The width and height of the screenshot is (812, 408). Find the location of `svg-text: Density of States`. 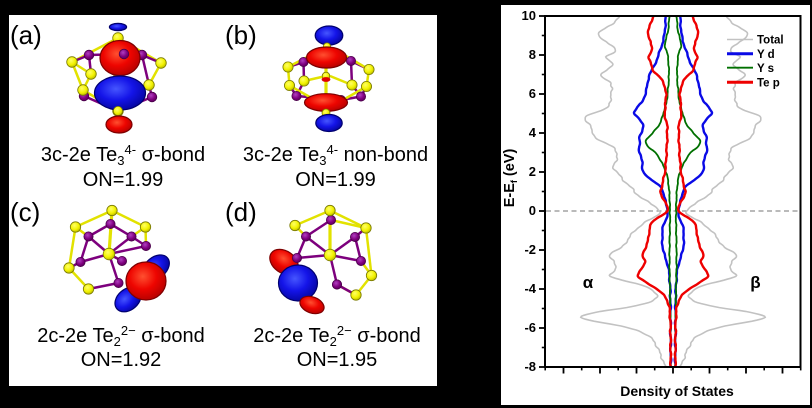

svg-text: Density of States is located at coordinates (677, 391).